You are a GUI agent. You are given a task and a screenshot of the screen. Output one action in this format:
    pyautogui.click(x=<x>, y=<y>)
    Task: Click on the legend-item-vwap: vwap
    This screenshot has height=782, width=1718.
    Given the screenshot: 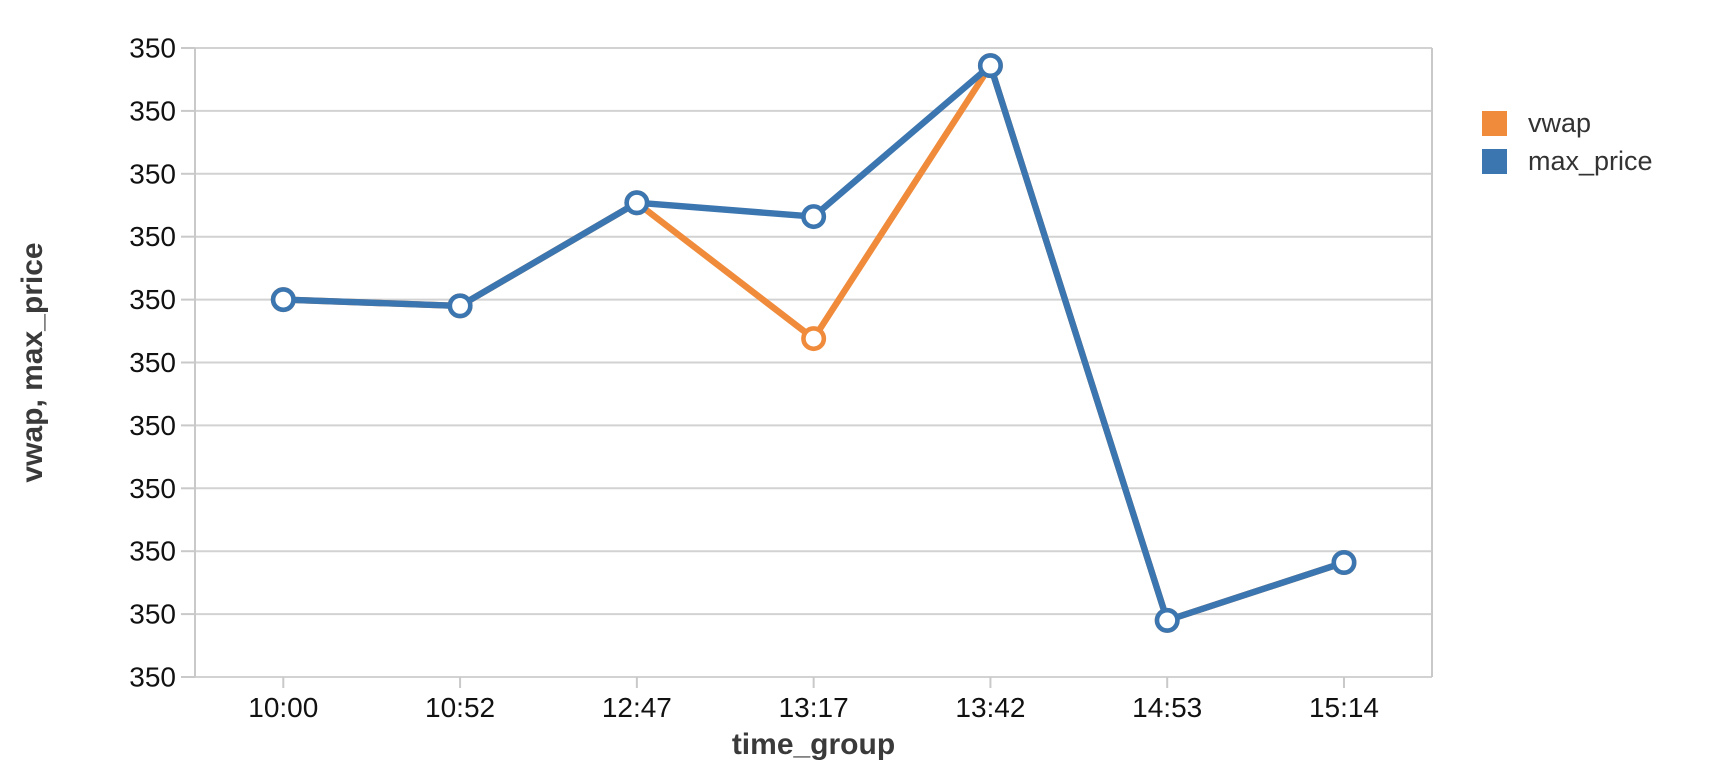 What is the action you would take?
    pyautogui.click(x=1567, y=123)
    